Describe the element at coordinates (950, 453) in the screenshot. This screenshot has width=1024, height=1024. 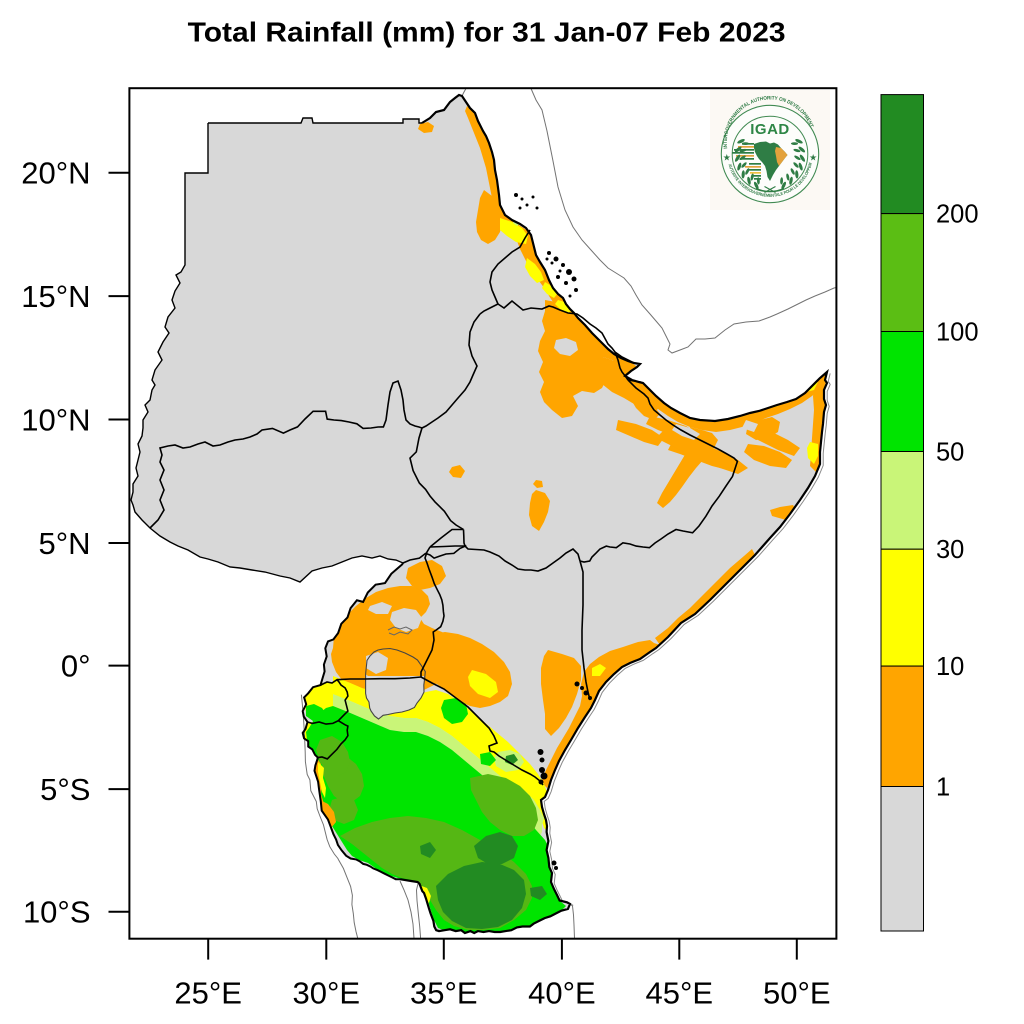
I see `svg-text: 50` at that location.